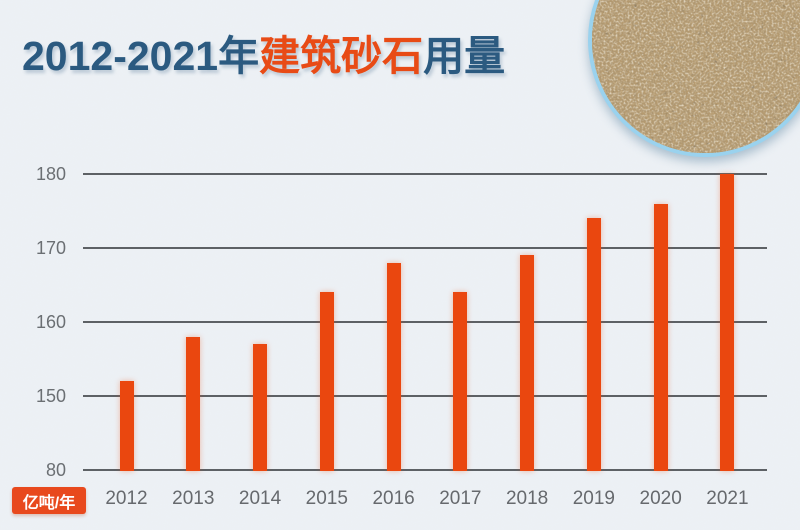  I want to click on bar-2019, so click(593, 344).